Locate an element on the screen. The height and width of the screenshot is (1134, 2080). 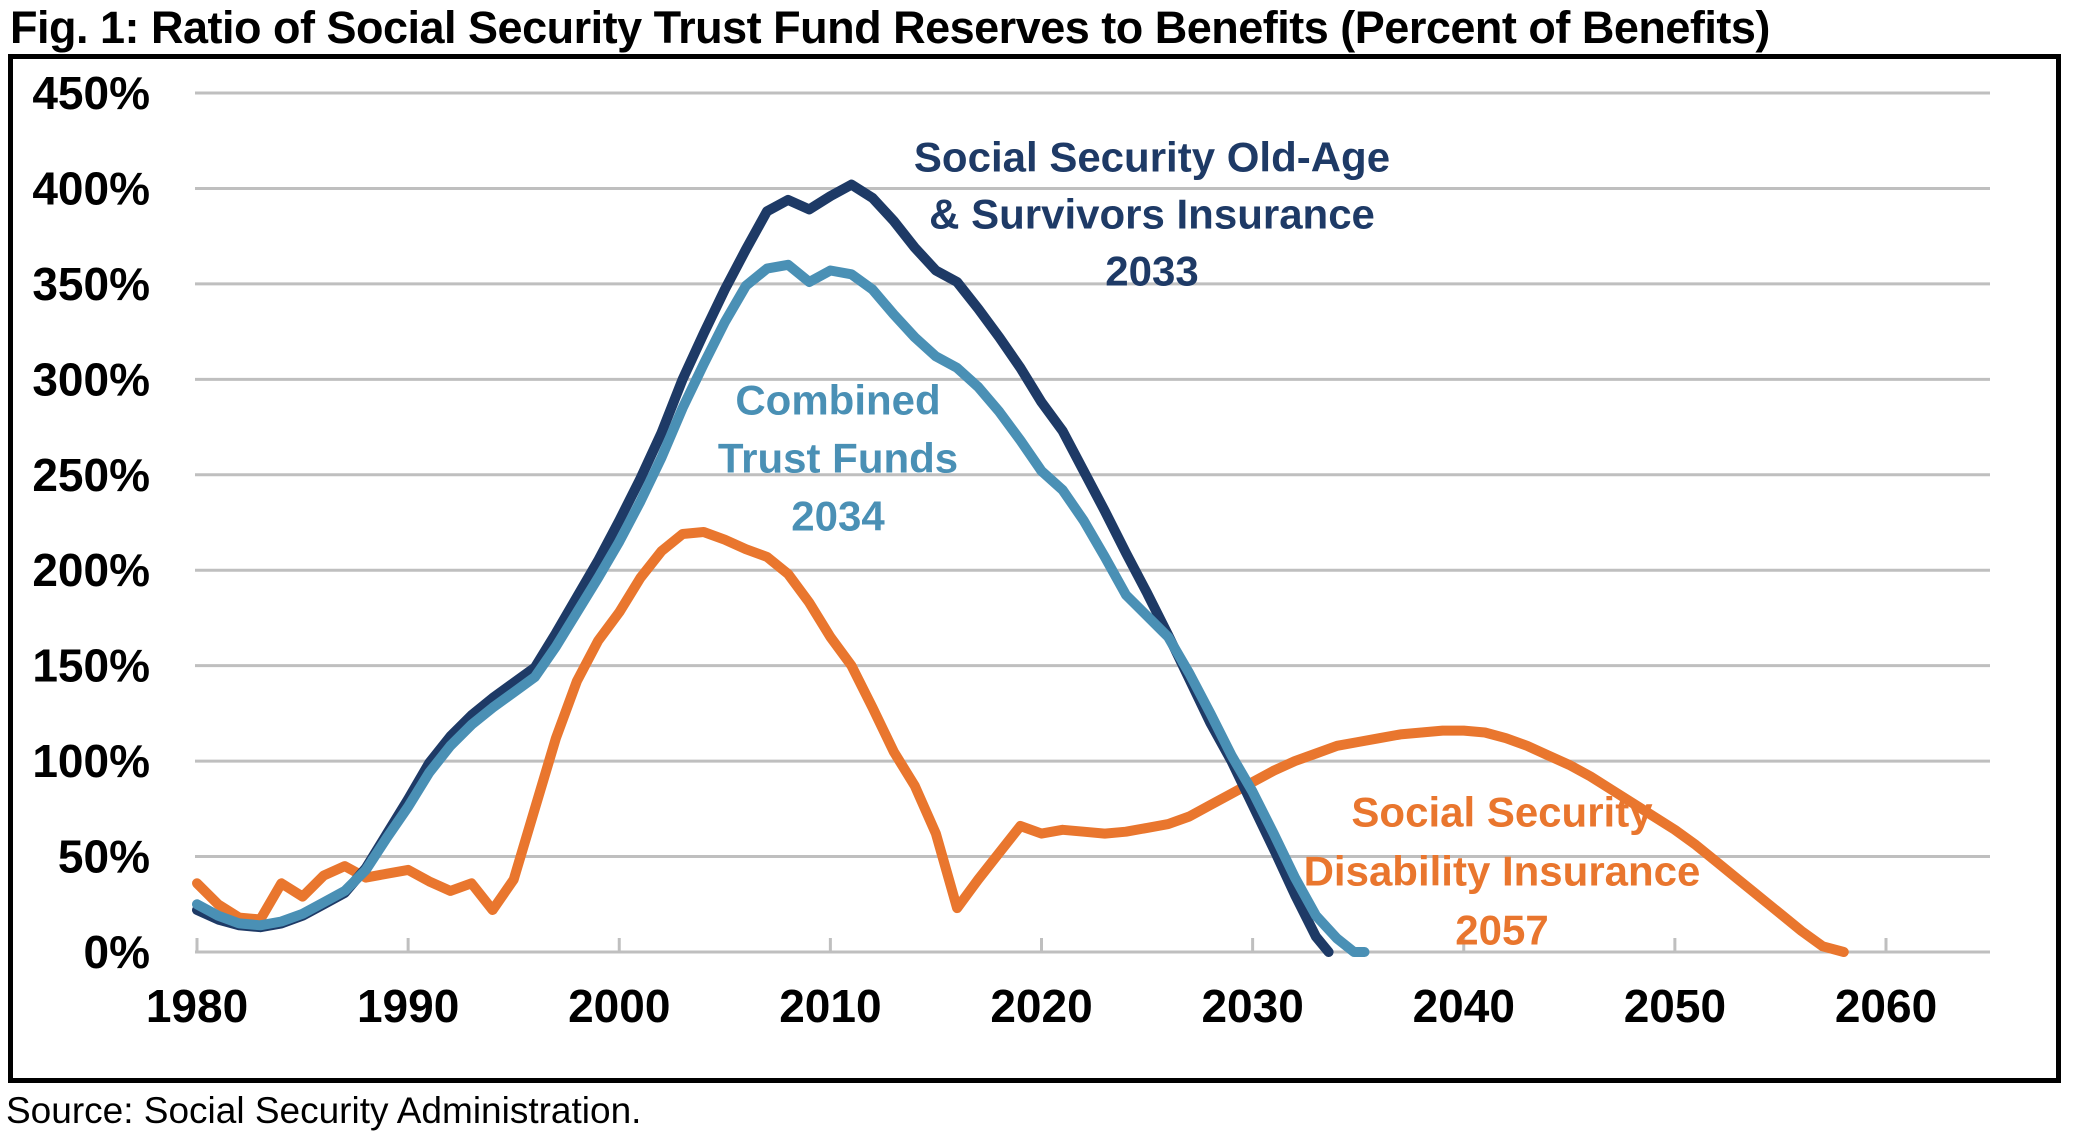
source-note: Source: Social Security Administration. is located at coordinates (324, 1110).